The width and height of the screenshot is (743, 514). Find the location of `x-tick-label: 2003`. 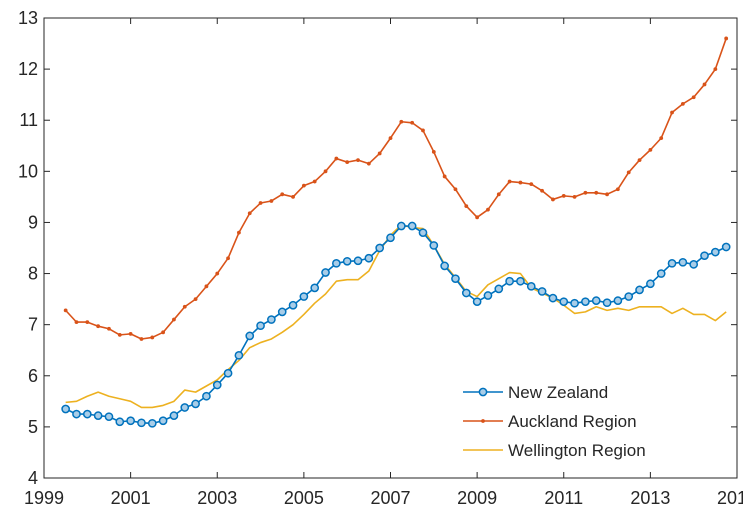

x-tick-label: 2003 is located at coordinates (217, 498).